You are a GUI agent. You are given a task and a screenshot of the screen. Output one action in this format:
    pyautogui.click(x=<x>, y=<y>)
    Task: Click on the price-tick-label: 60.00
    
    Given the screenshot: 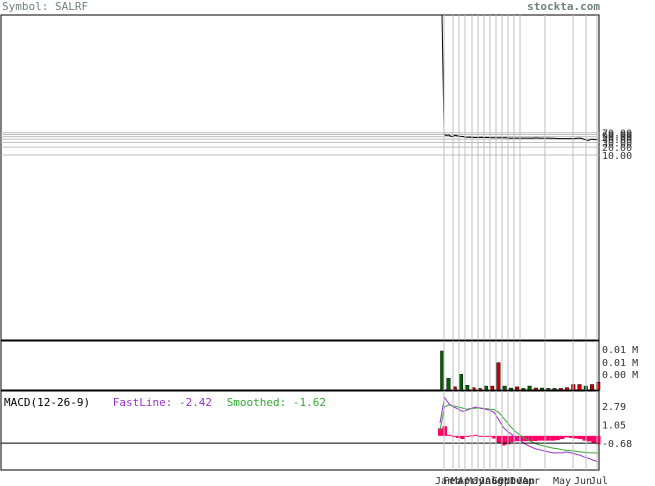 What is the action you would take?
    pyautogui.click(x=617, y=135)
    